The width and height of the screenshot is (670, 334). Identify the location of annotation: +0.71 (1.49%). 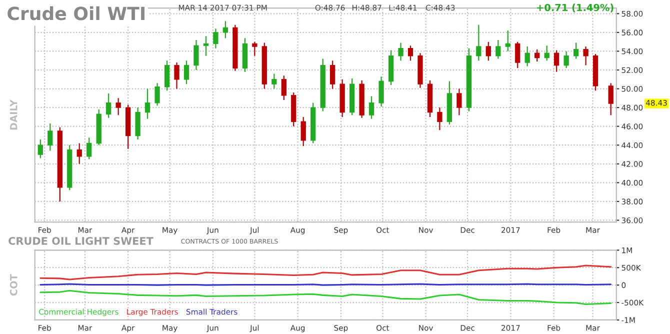
(575, 8).